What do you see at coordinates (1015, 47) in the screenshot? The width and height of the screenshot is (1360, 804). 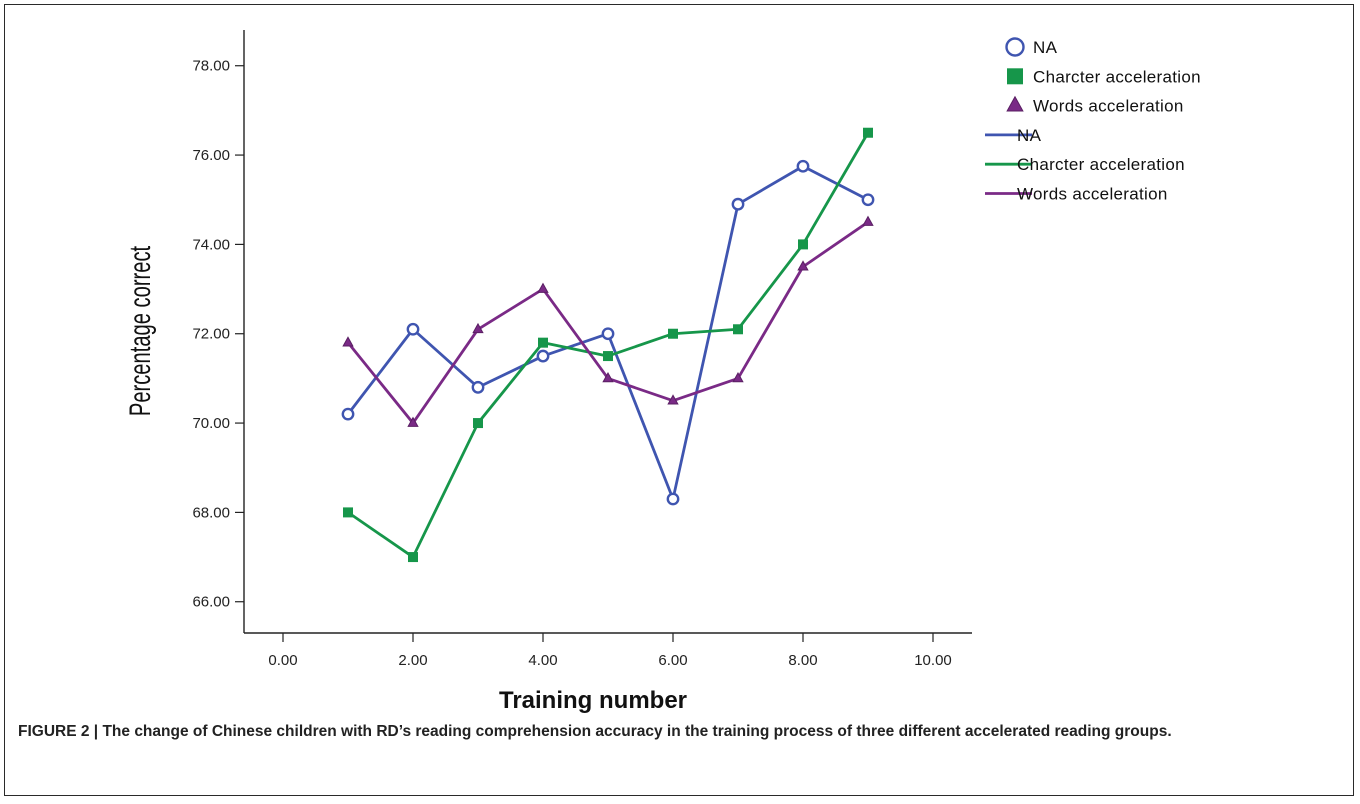 I see `legend-marker-na` at bounding box center [1015, 47].